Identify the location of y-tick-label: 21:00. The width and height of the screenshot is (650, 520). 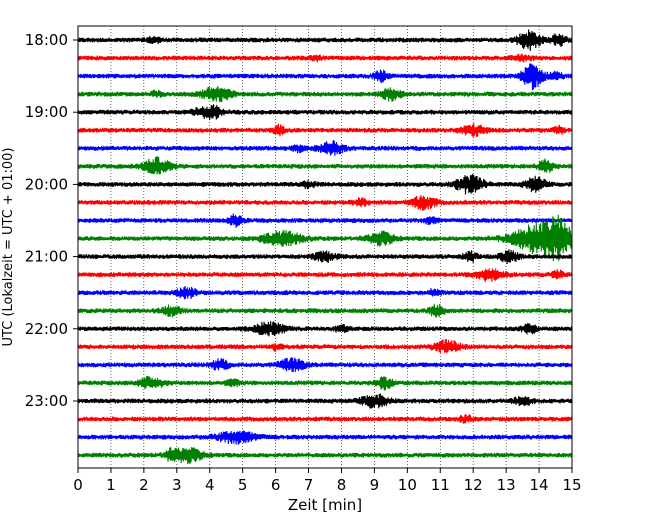
(46, 257).